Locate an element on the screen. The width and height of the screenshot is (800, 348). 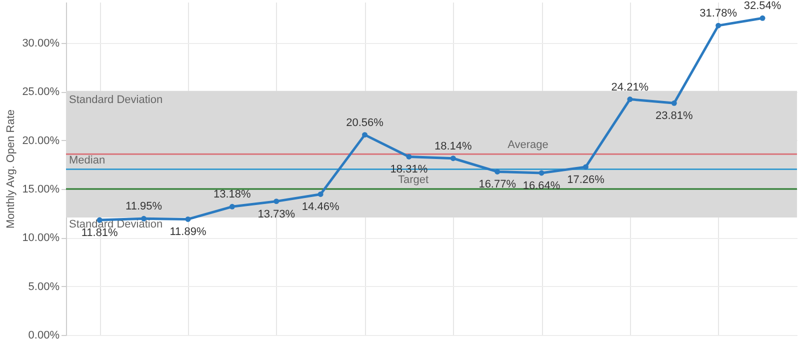
y-tick-label: 30.00% is located at coordinates (41, 43).